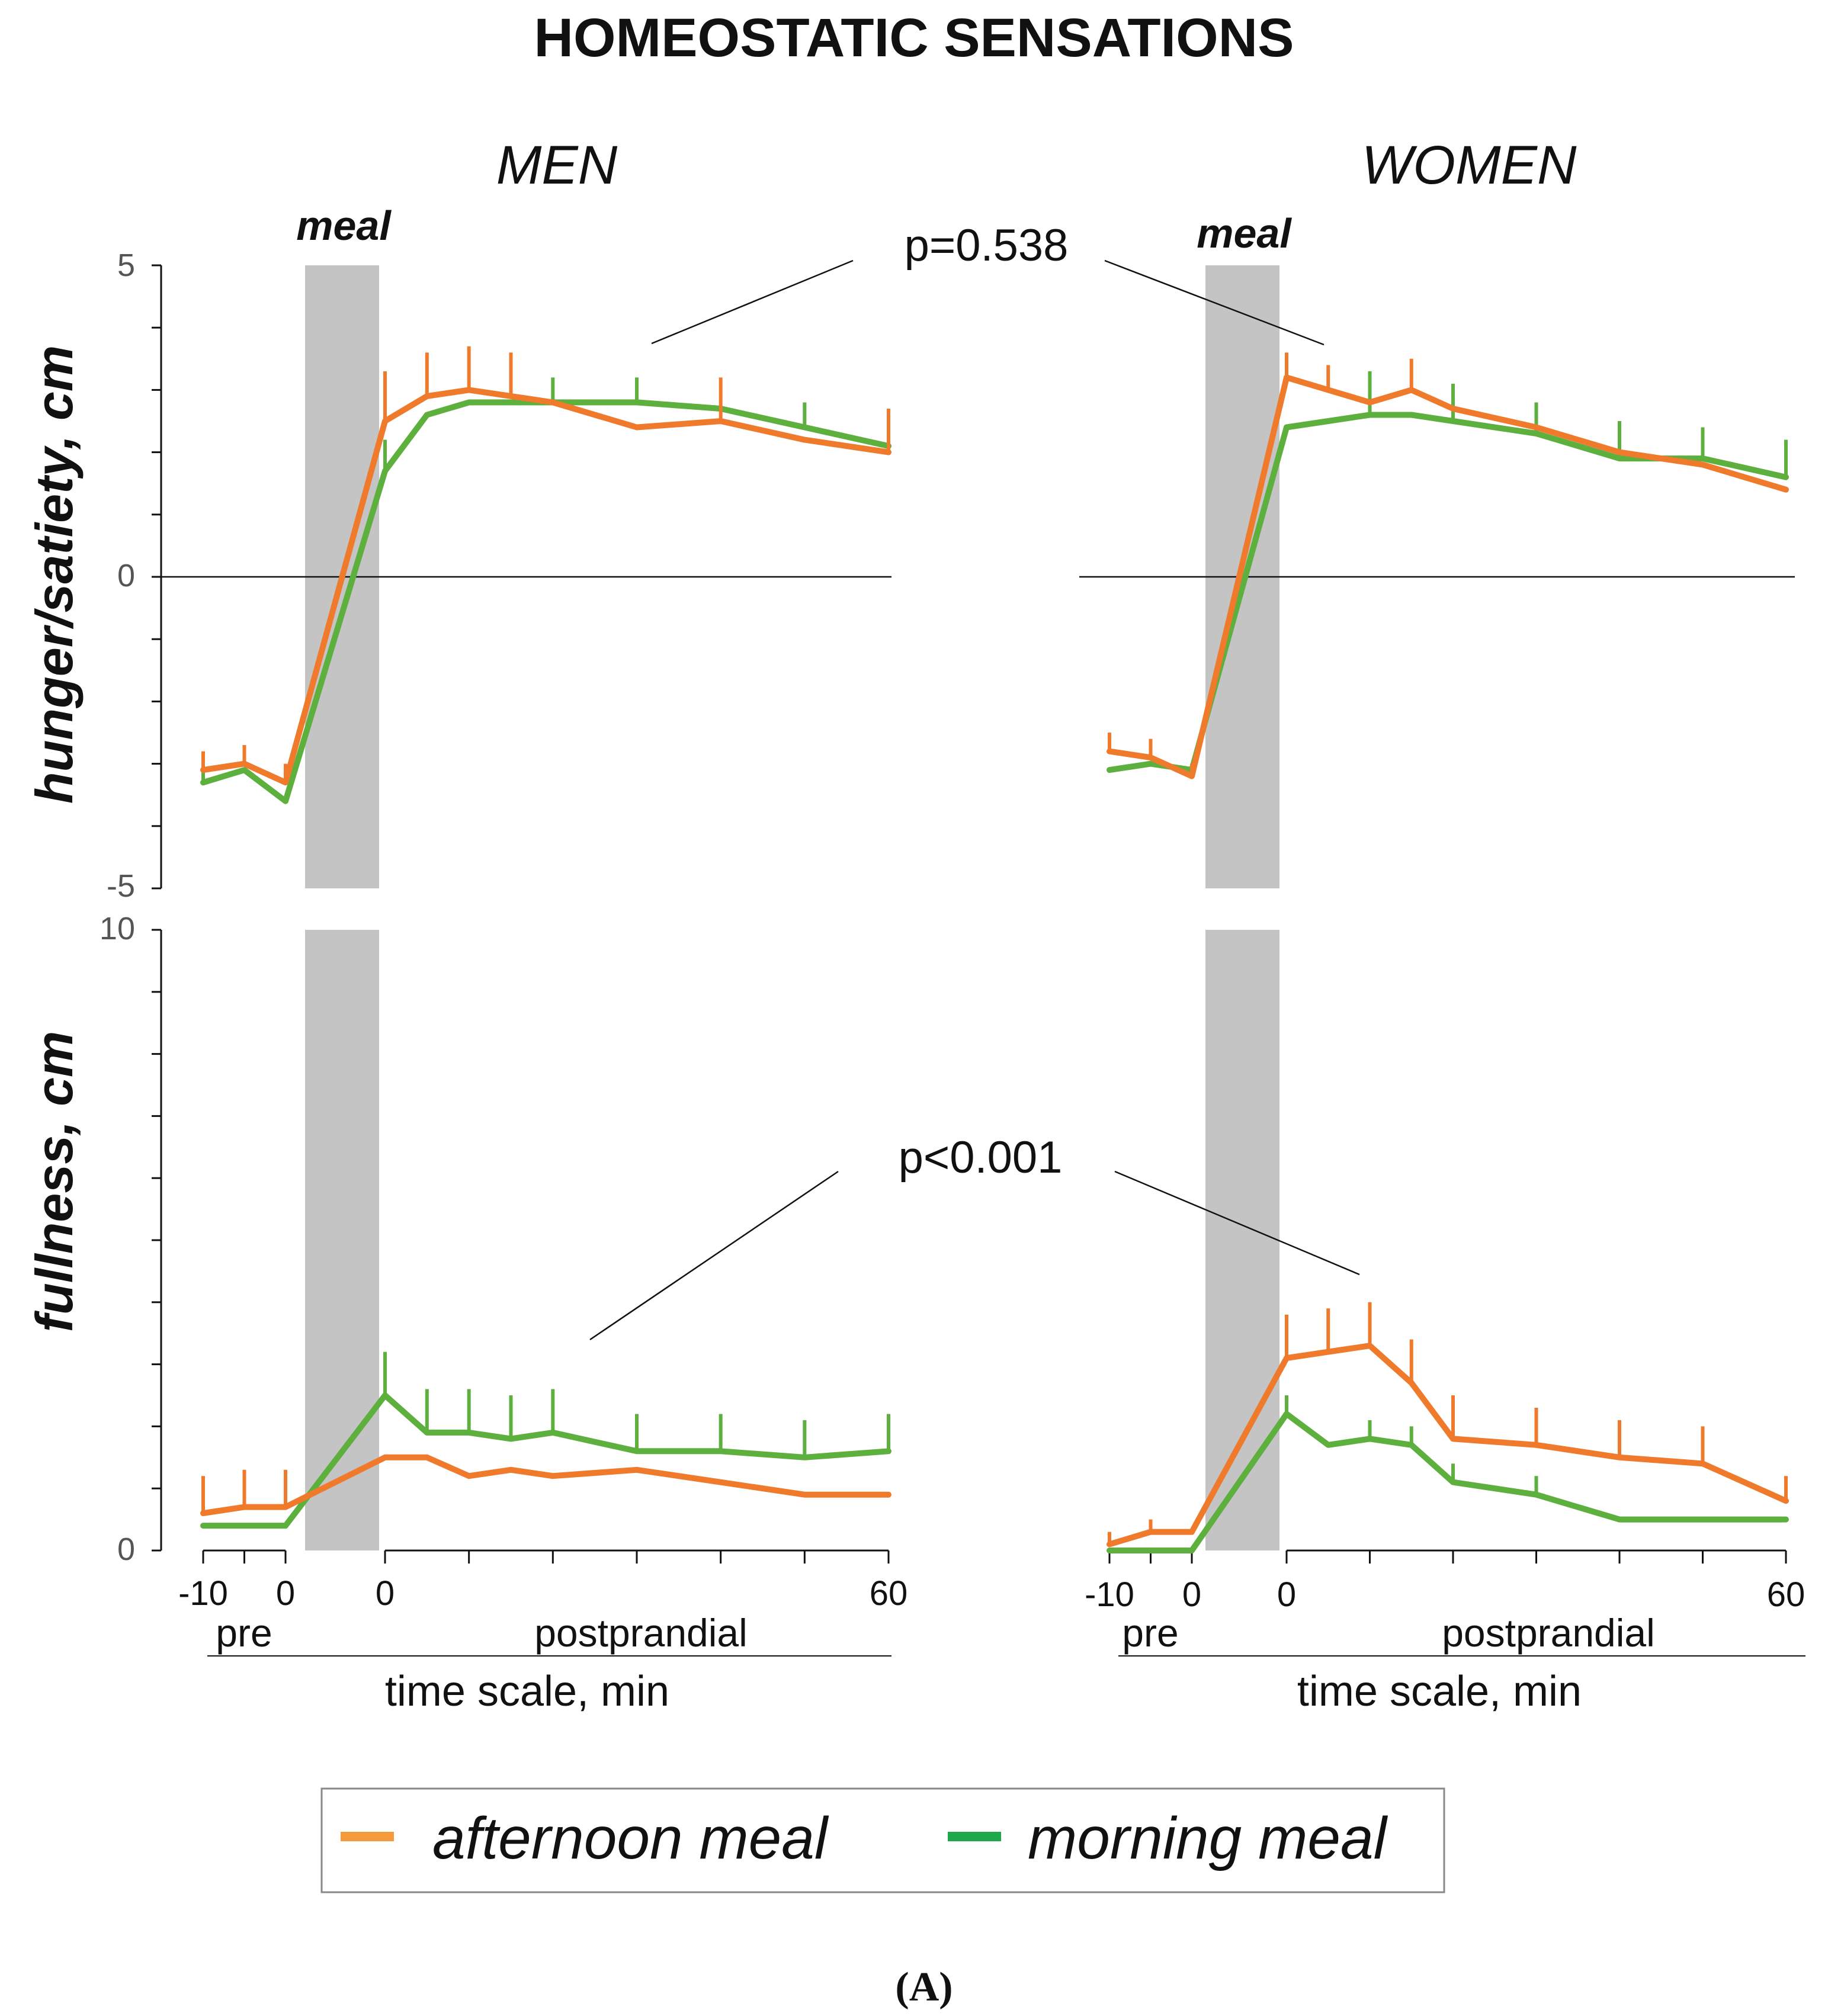 The image size is (1828, 2016). Describe the element at coordinates (244, 1633) in the screenshot. I see `phase-label-pre-men: pre` at that location.